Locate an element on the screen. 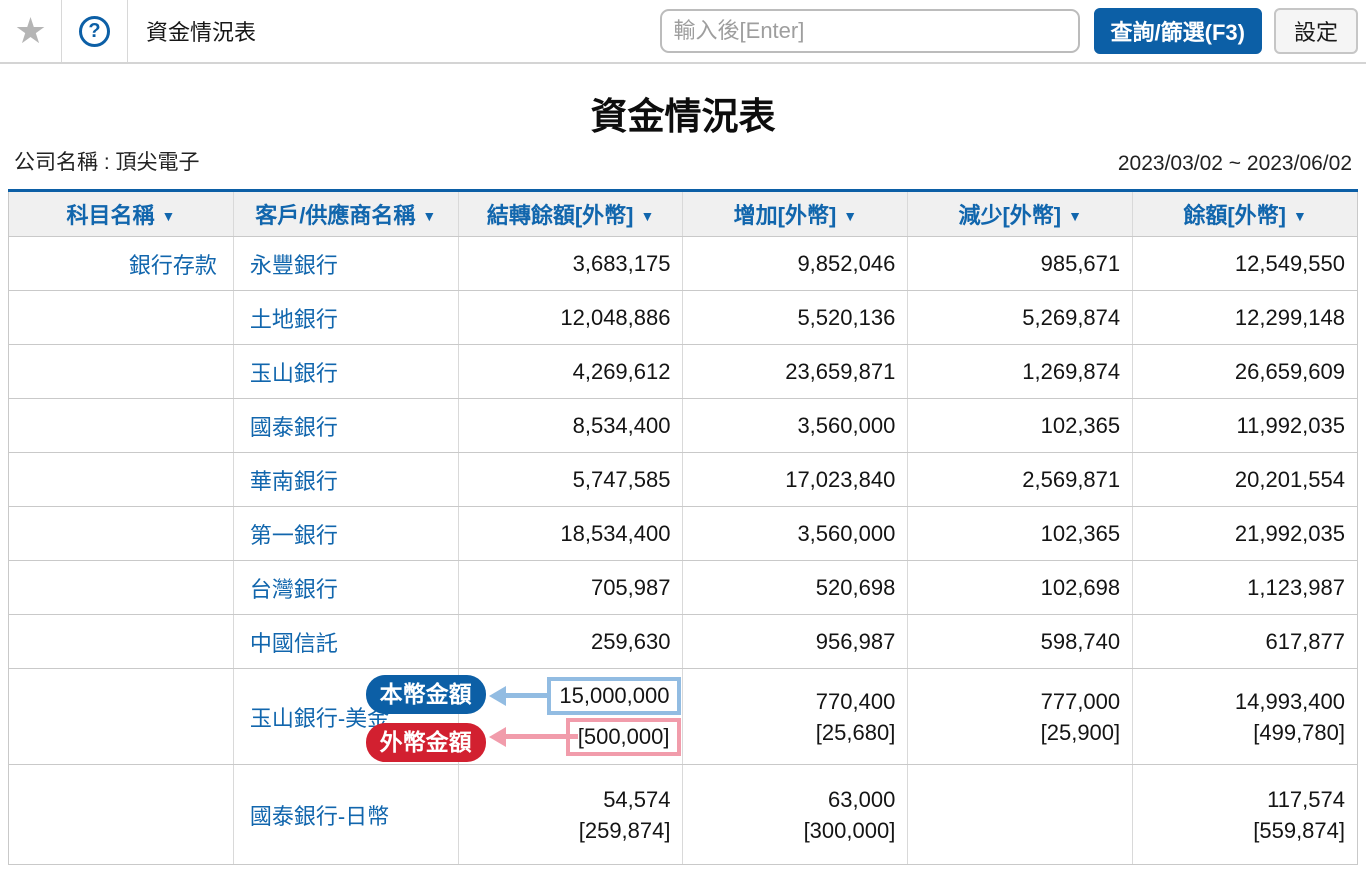 Image resolution: width=1366 pixels, height=874 pixels. column-header-5: 餘額[外幣] ▼ is located at coordinates (1245, 213).